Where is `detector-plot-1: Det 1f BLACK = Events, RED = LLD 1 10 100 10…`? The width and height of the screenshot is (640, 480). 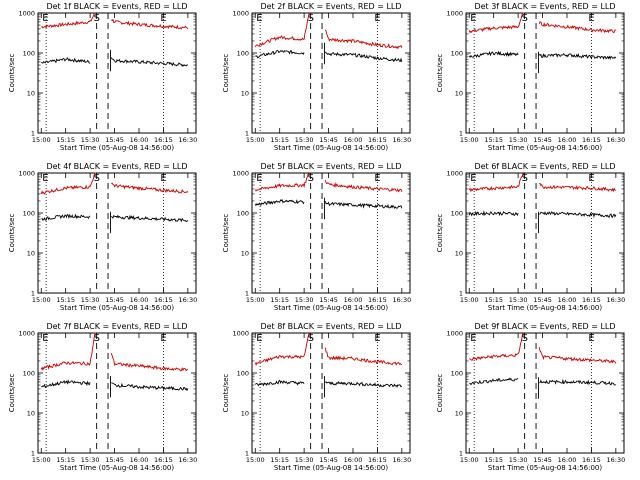
detector-plot-1: Det 1f BLACK = Events, RED = LLD 1 10 100 10… is located at coordinates (102, 77).